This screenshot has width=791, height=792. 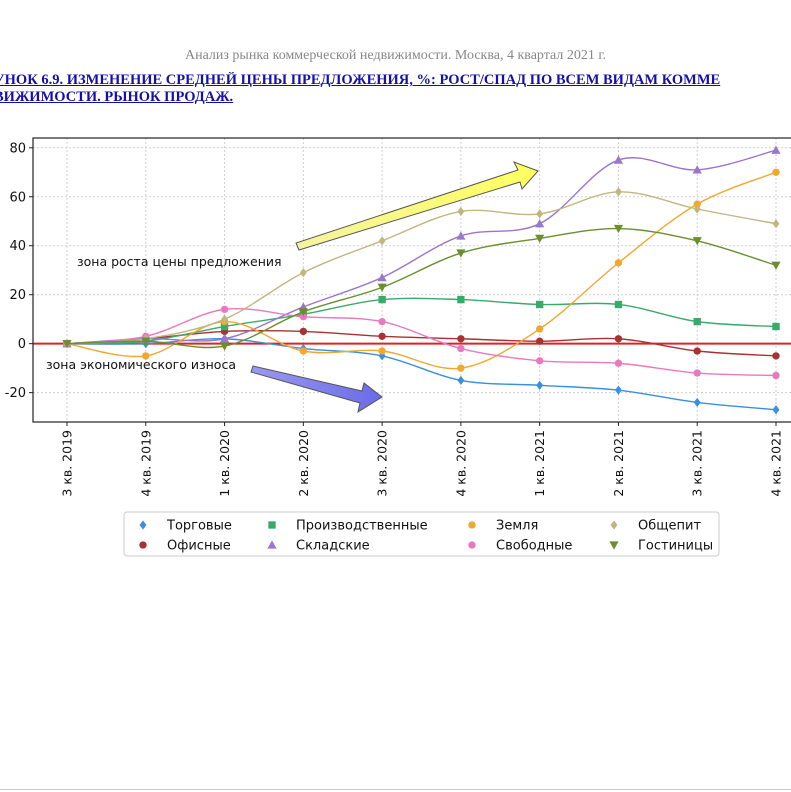 What do you see at coordinates (199, 546) in the screenshot?
I see `legend-label: Офисные` at bounding box center [199, 546].